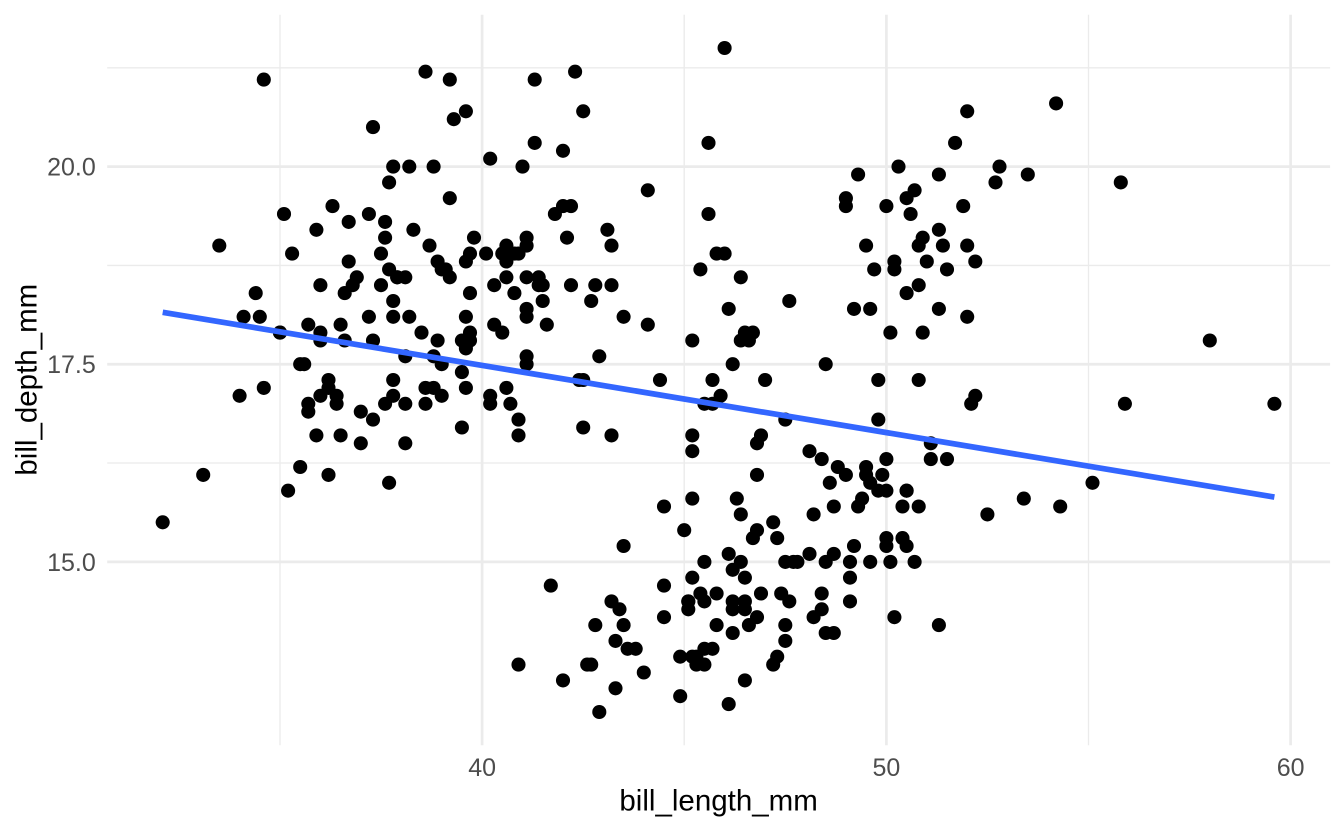 This screenshot has height=835, width=1344. I want to click on svg-text: 50, so click(886, 768).